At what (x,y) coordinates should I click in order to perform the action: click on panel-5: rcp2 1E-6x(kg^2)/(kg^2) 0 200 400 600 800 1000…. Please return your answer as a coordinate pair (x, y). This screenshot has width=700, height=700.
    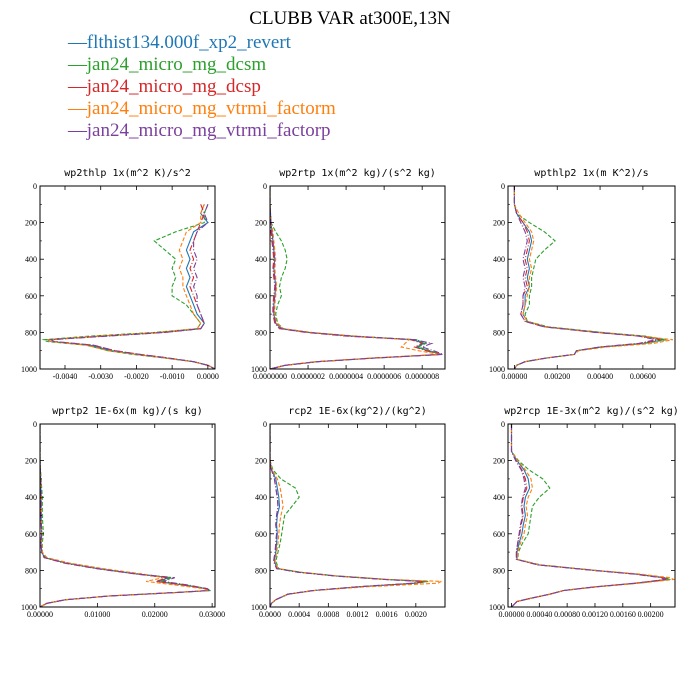
    Looking at the image, I should click on (348, 512).